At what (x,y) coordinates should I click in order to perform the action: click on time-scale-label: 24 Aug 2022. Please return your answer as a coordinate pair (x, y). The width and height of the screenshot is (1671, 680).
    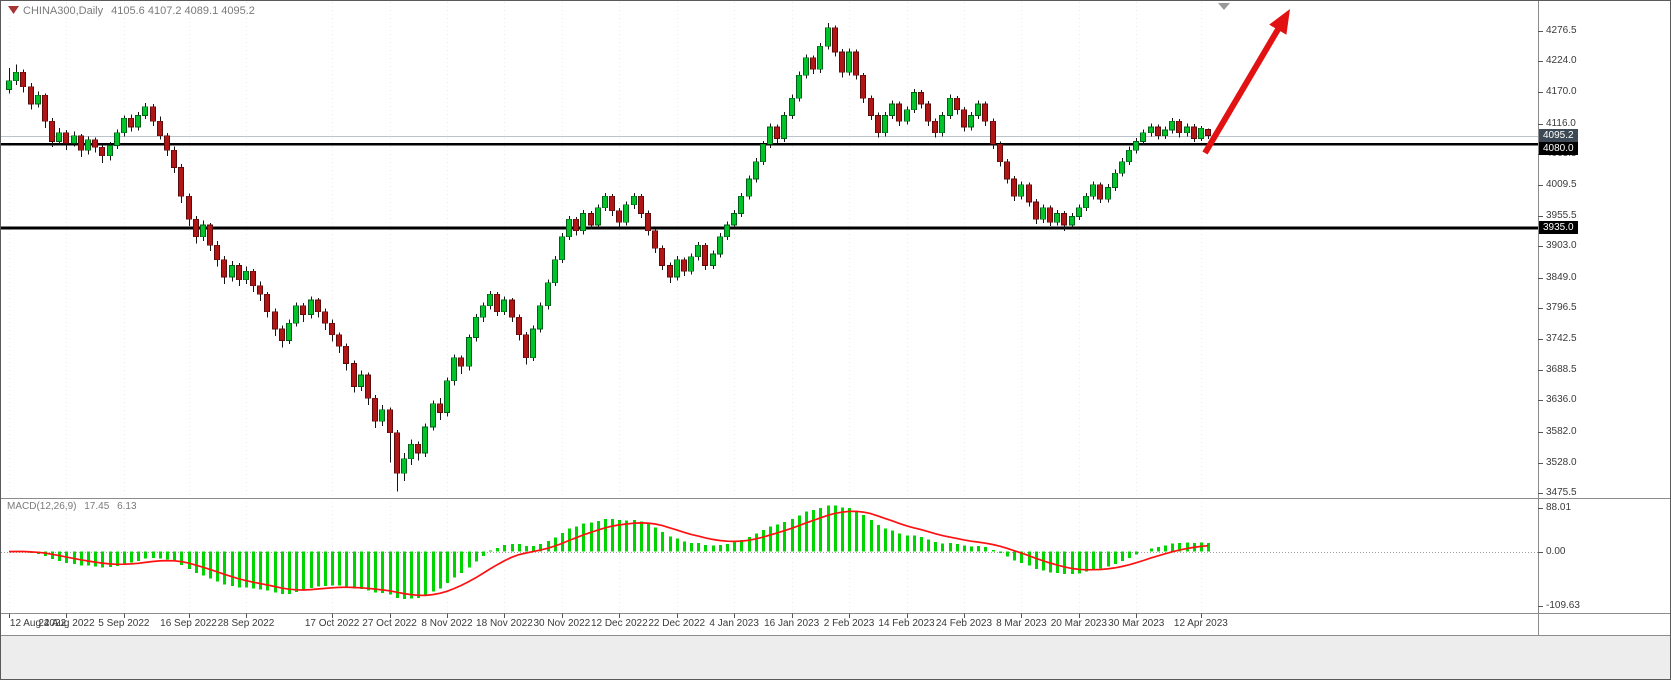
    Looking at the image, I should click on (66, 623).